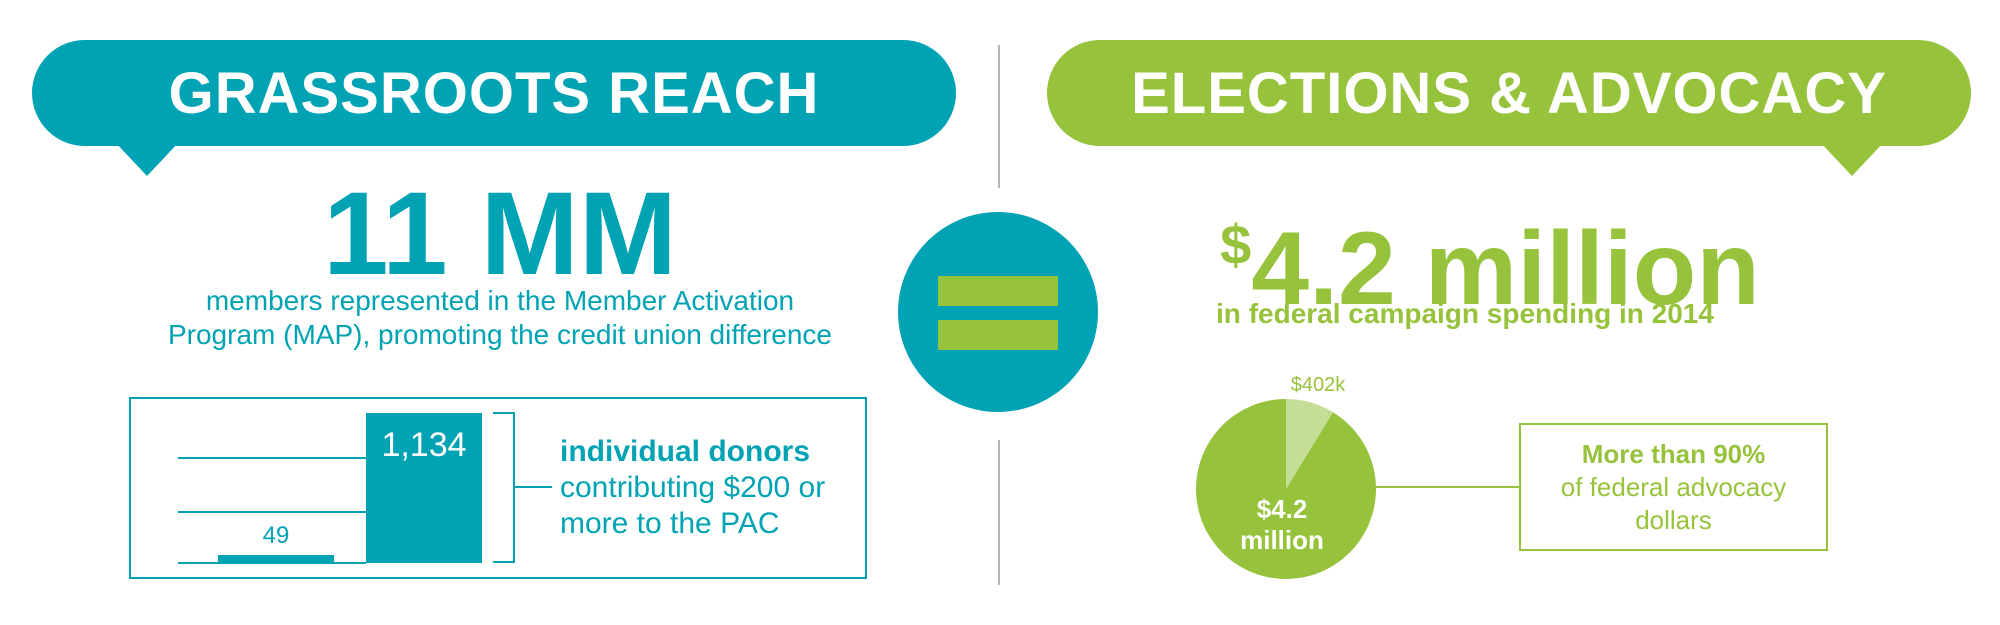 The image size is (2000, 625). What do you see at coordinates (1465, 313) in the screenshot?
I see `spending-description: in federal campaign spending in 2014` at bounding box center [1465, 313].